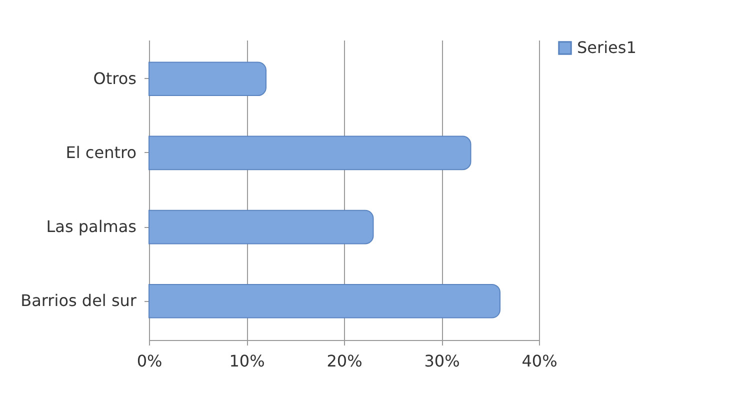  What do you see at coordinates (114, 78) in the screenshot?
I see `y-tick-label: Otros` at bounding box center [114, 78].